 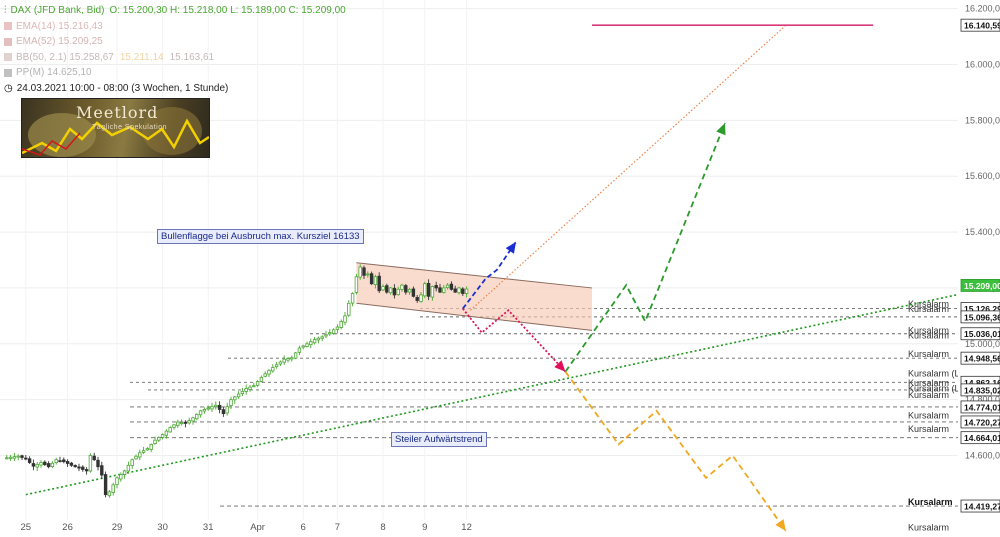 What do you see at coordinates (382, 527) in the screenshot?
I see `x-tick-label-8: 8` at bounding box center [382, 527].